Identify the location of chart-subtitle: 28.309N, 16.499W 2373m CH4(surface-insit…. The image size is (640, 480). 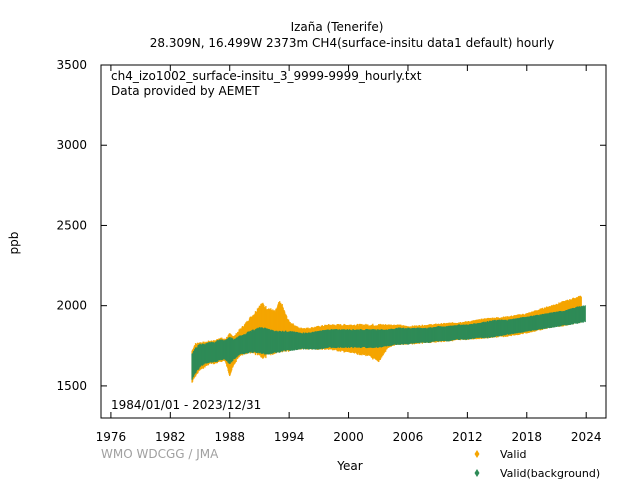
(352, 43).